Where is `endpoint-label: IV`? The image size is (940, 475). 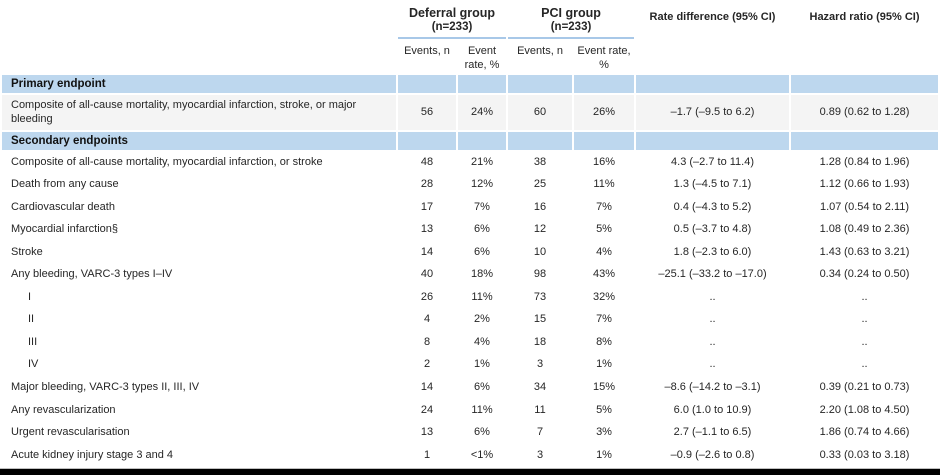
endpoint-label: IV is located at coordinates (199, 364).